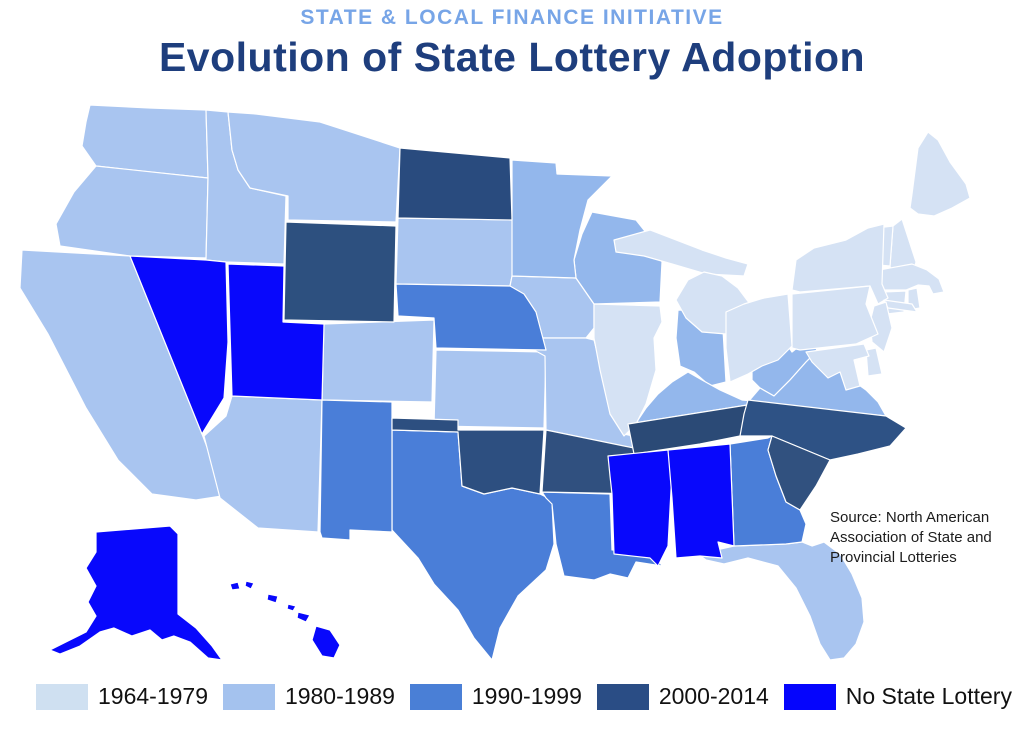 The image size is (1024, 731). What do you see at coordinates (640, 508) in the screenshot?
I see `state-ms: Mississippi — No State Lottery` at bounding box center [640, 508].